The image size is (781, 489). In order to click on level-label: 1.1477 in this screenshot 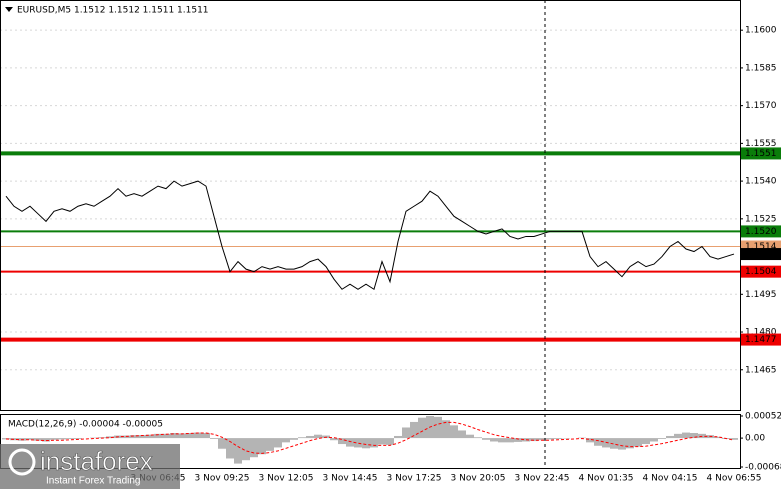, I will do `click(761, 340)`.